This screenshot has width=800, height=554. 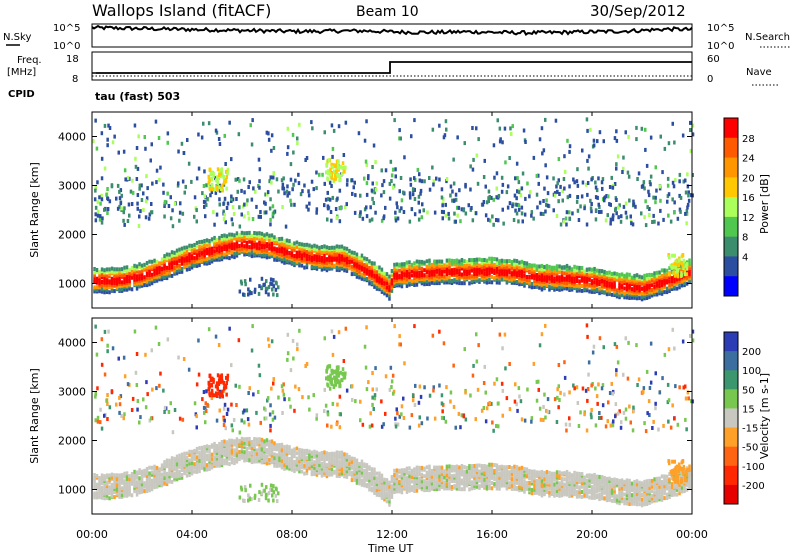 I want to click on noise-left-label: N.Sky, so click(x=17, y=37).